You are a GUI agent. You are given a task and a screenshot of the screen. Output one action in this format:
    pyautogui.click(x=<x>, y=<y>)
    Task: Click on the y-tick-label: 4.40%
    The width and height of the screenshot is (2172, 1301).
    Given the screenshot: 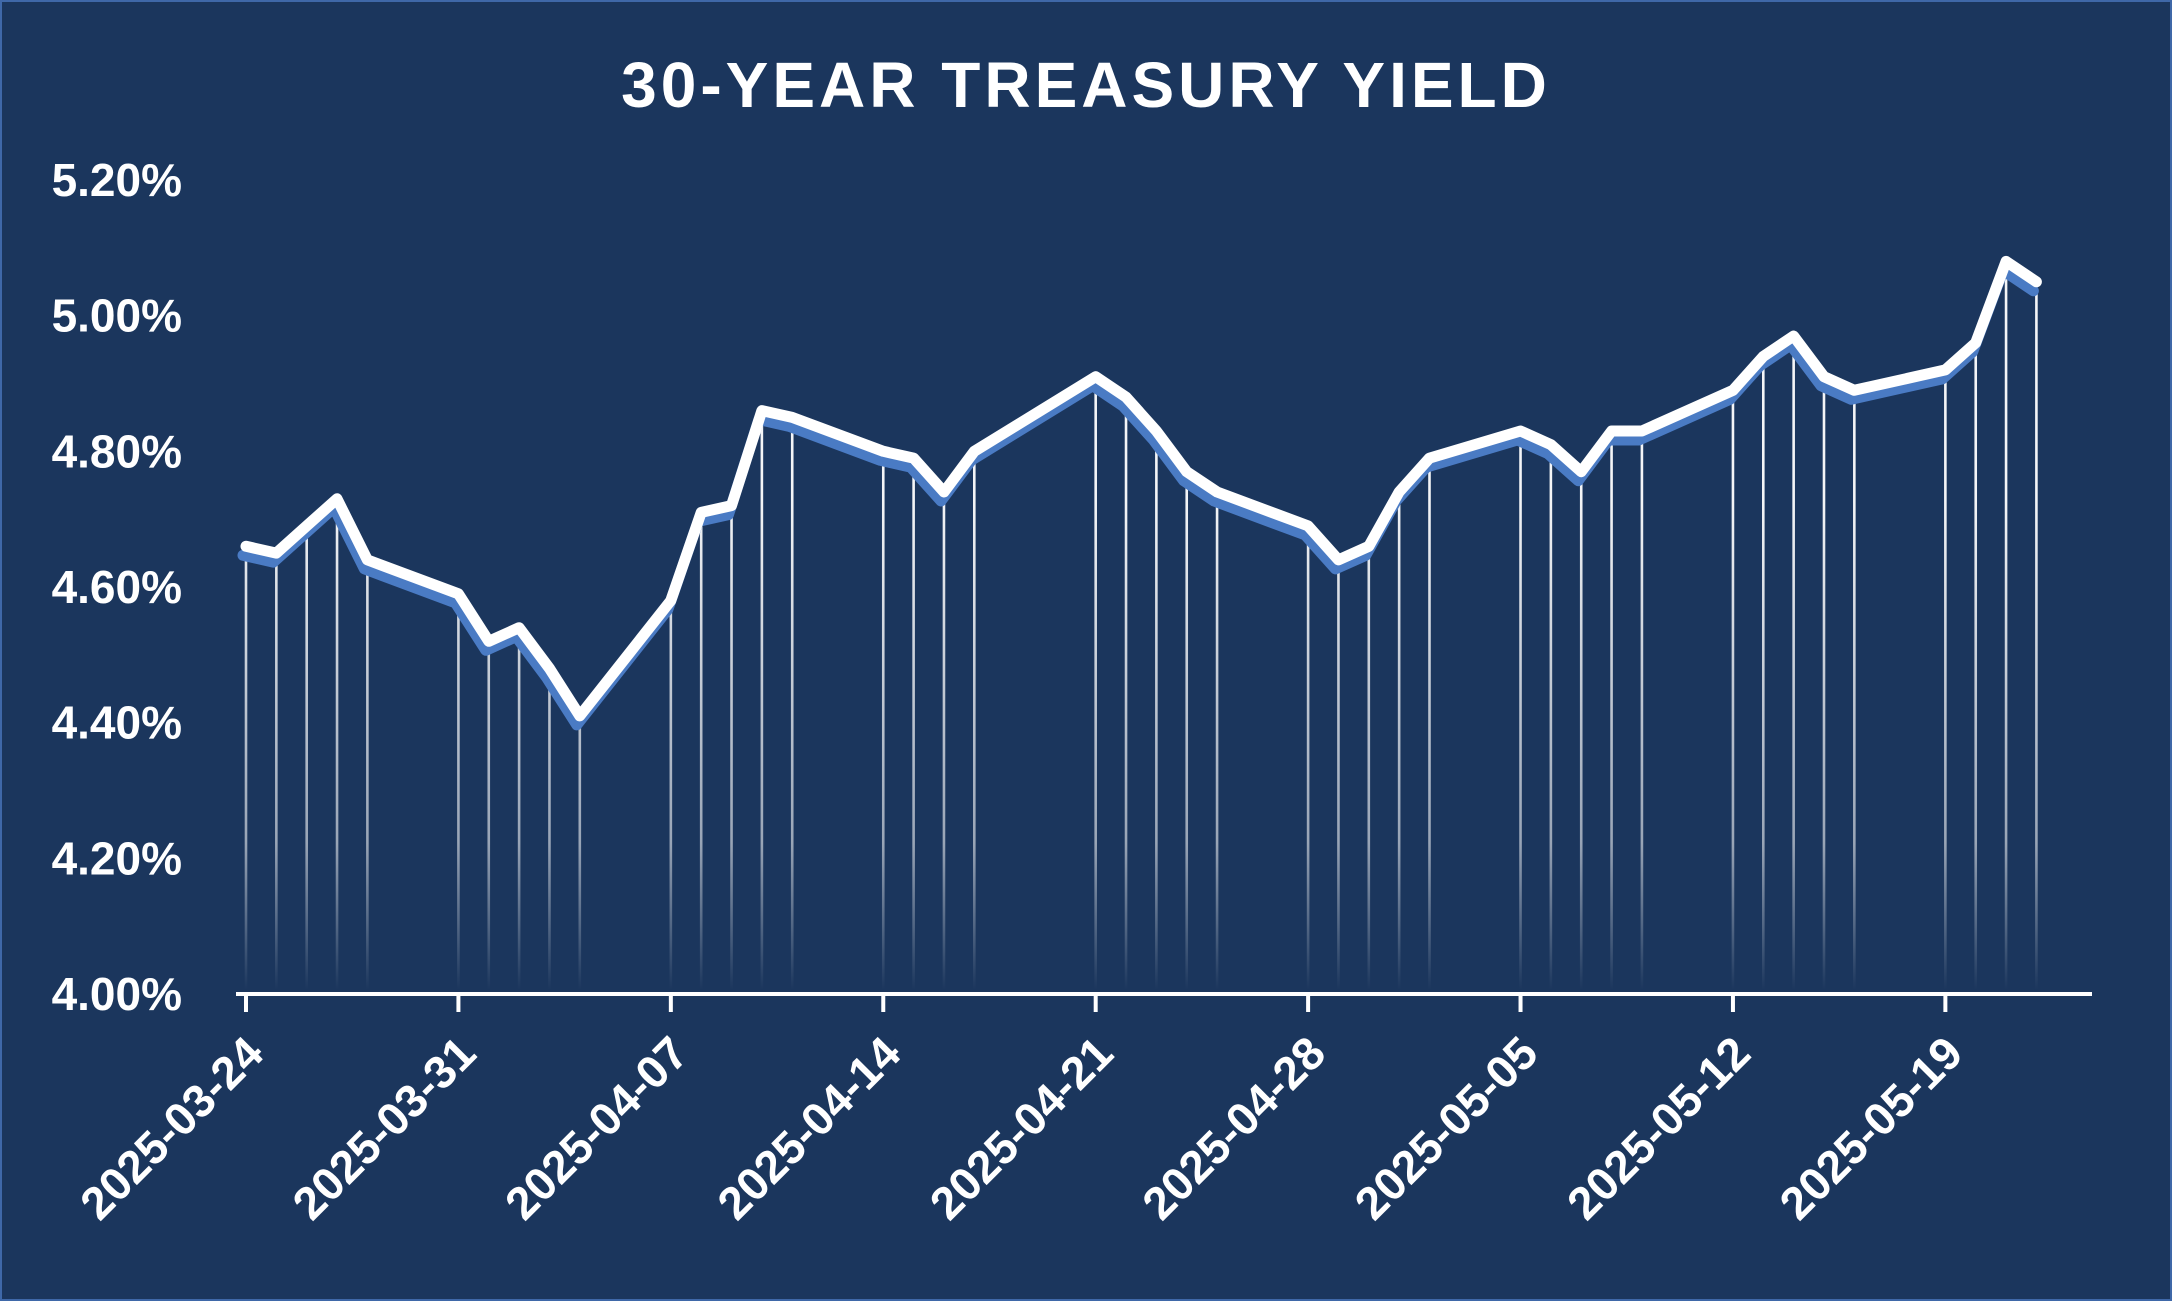 What is the action you would take?
    pyautogui.click(x=117, y=723)
    